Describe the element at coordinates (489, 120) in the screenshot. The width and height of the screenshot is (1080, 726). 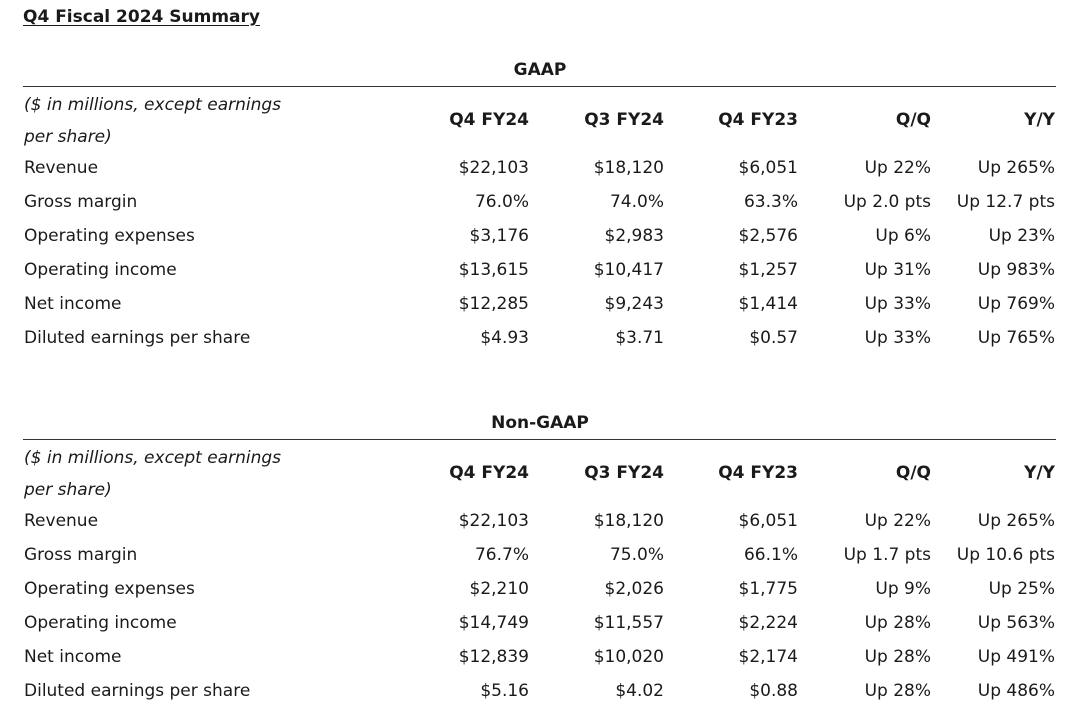
I see `gaap-col-q4fy24: Q4 FY24` at that location.